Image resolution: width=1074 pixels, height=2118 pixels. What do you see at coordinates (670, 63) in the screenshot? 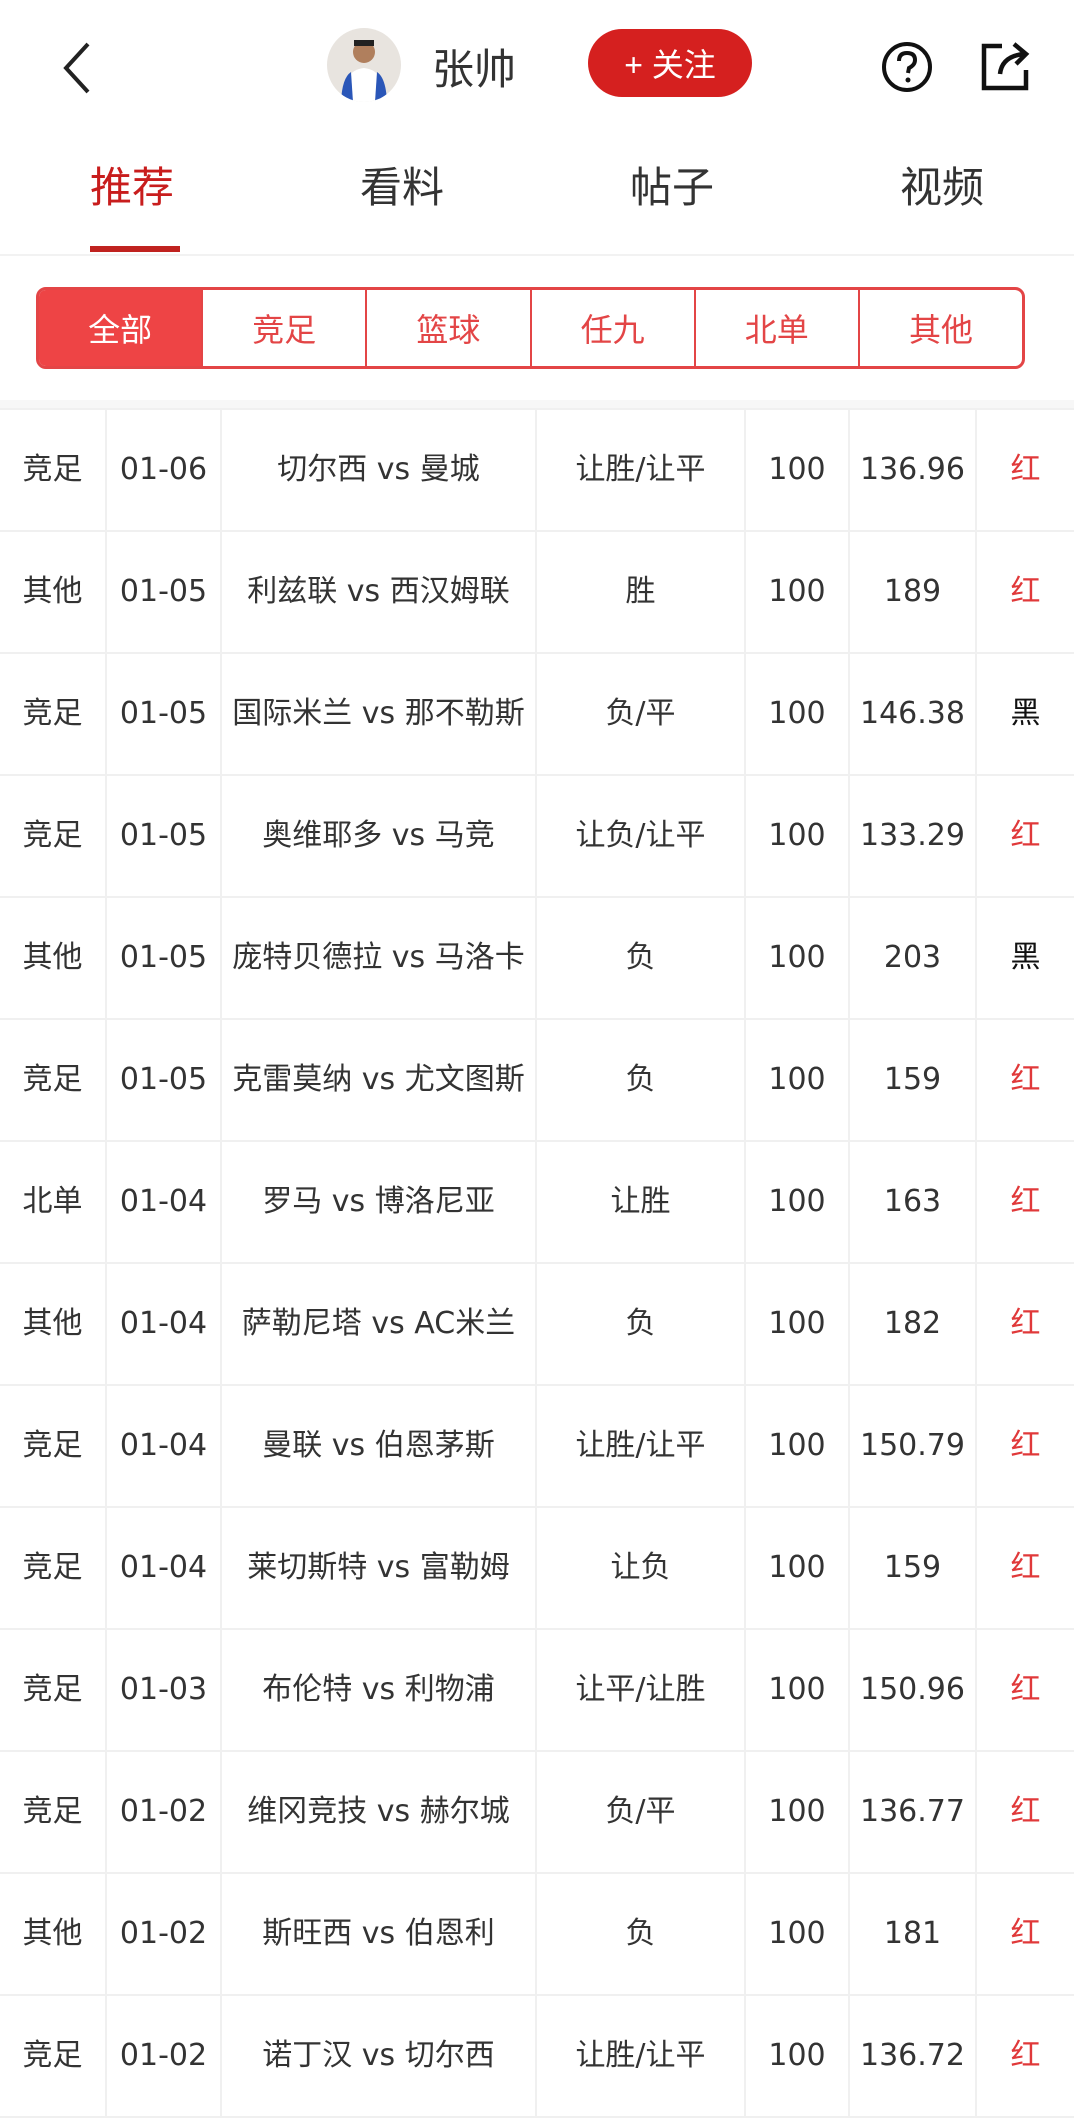
I see `follow-button: + 关注` at bounding box center [670, 63].